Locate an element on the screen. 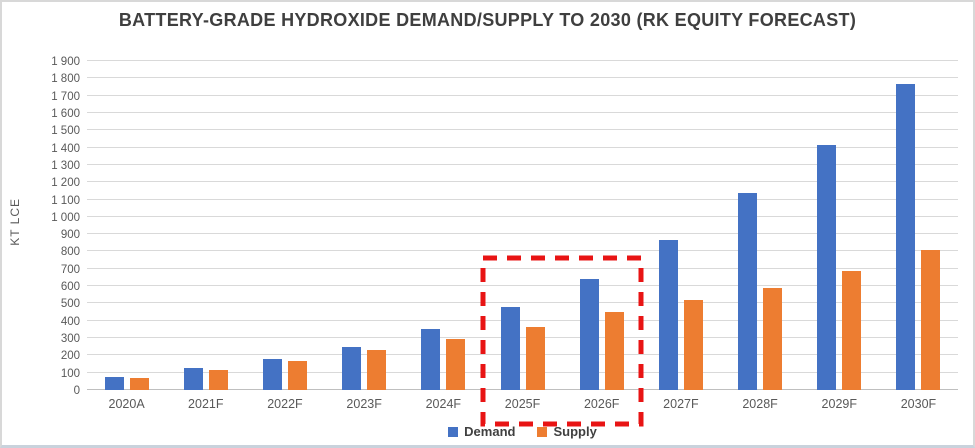  y-axis-tick-label: 1 800 is located at coordinates (65, 79).